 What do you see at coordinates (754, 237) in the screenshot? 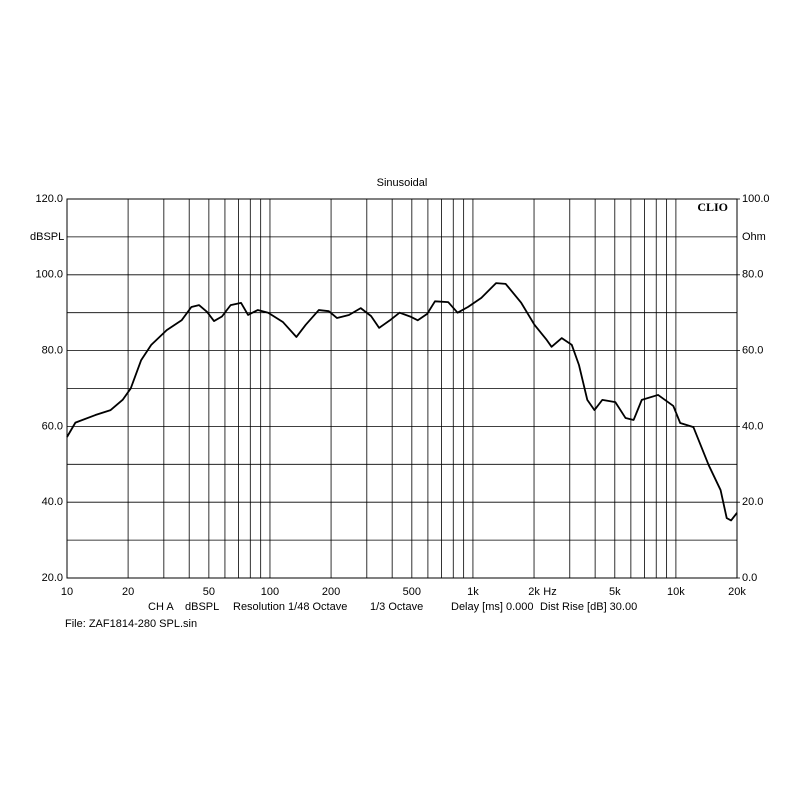
I see `y2-unit: Ohm` at bounding box center [754, 237].